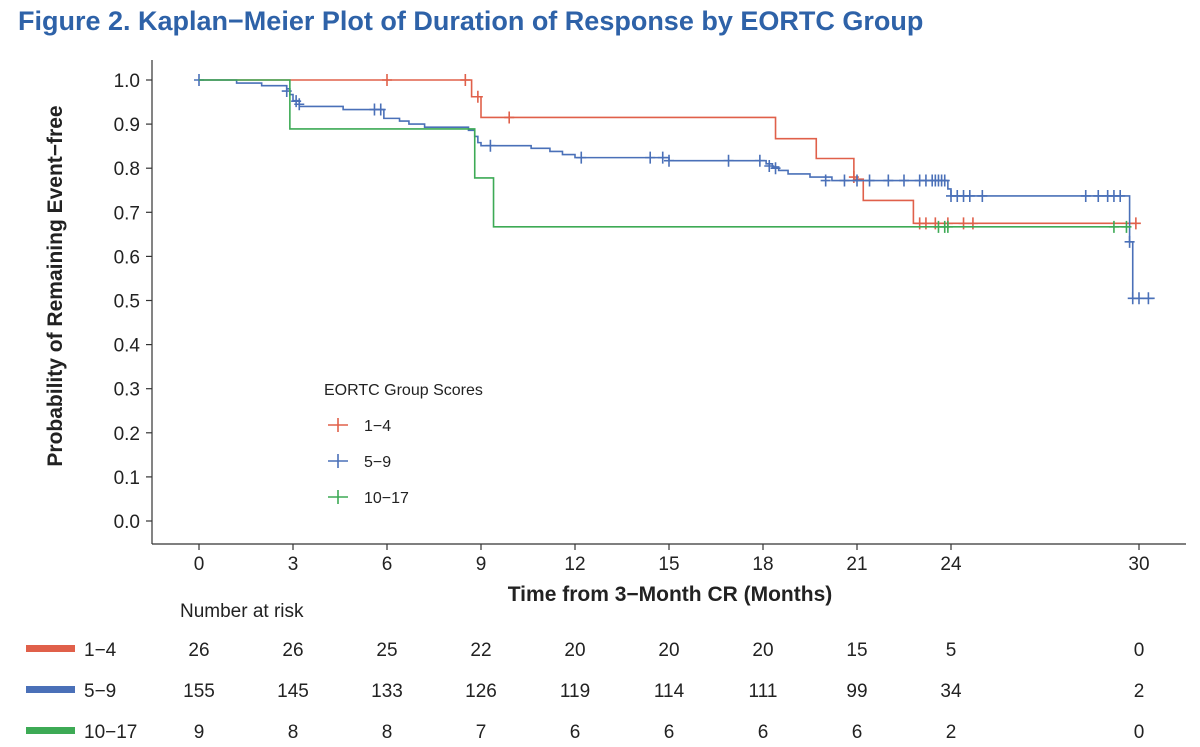 Image resolution: width=1200 pixels, height=747 pixels. What do you see at coordinates (856, 691) in the screenshot?
I see `risk-count: 99` at bounding box center [856, 691].